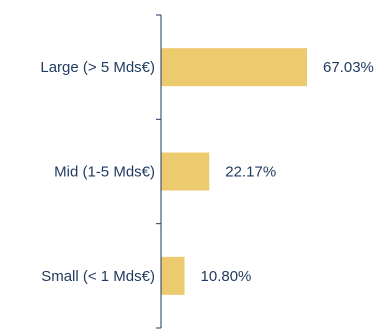 The width and height of the screenshot is (387, 335). Describe the element at coordinates (250, 172) in the screenshot. I see `data-label-1: 22.17%` at that location.